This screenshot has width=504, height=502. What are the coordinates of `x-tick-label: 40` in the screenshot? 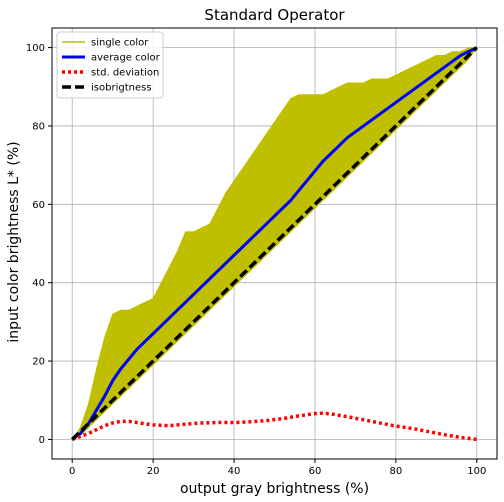 It's located at (234, 471).